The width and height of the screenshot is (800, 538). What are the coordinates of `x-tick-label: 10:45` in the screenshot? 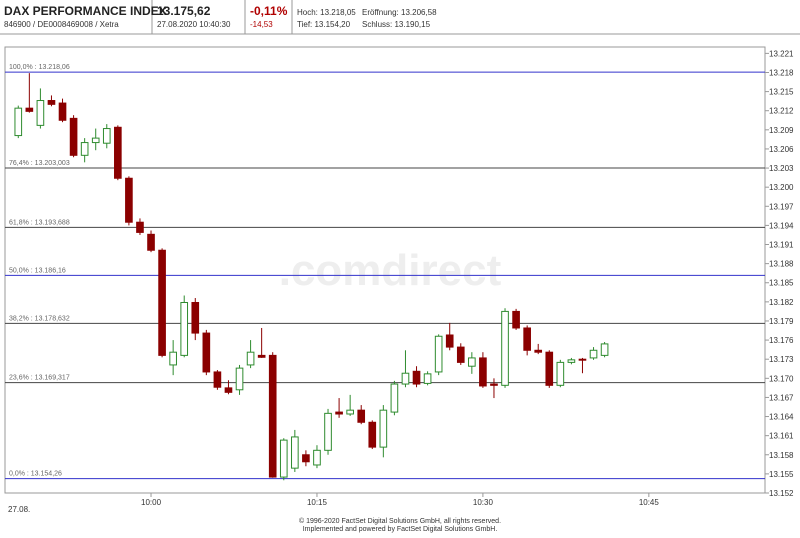 It's located at (649, 502).